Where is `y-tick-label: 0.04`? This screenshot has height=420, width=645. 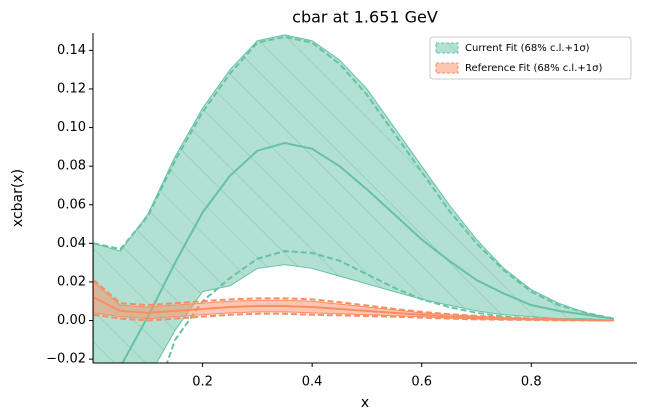 y-tick-label: 0.04 is located at coordinates (71, 243).